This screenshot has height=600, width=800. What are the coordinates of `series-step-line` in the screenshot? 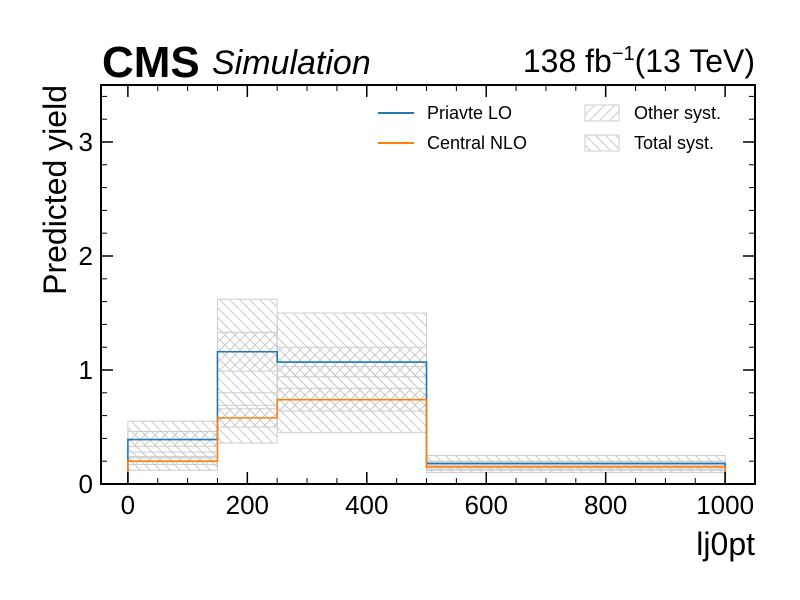 It's located at (426, 441).